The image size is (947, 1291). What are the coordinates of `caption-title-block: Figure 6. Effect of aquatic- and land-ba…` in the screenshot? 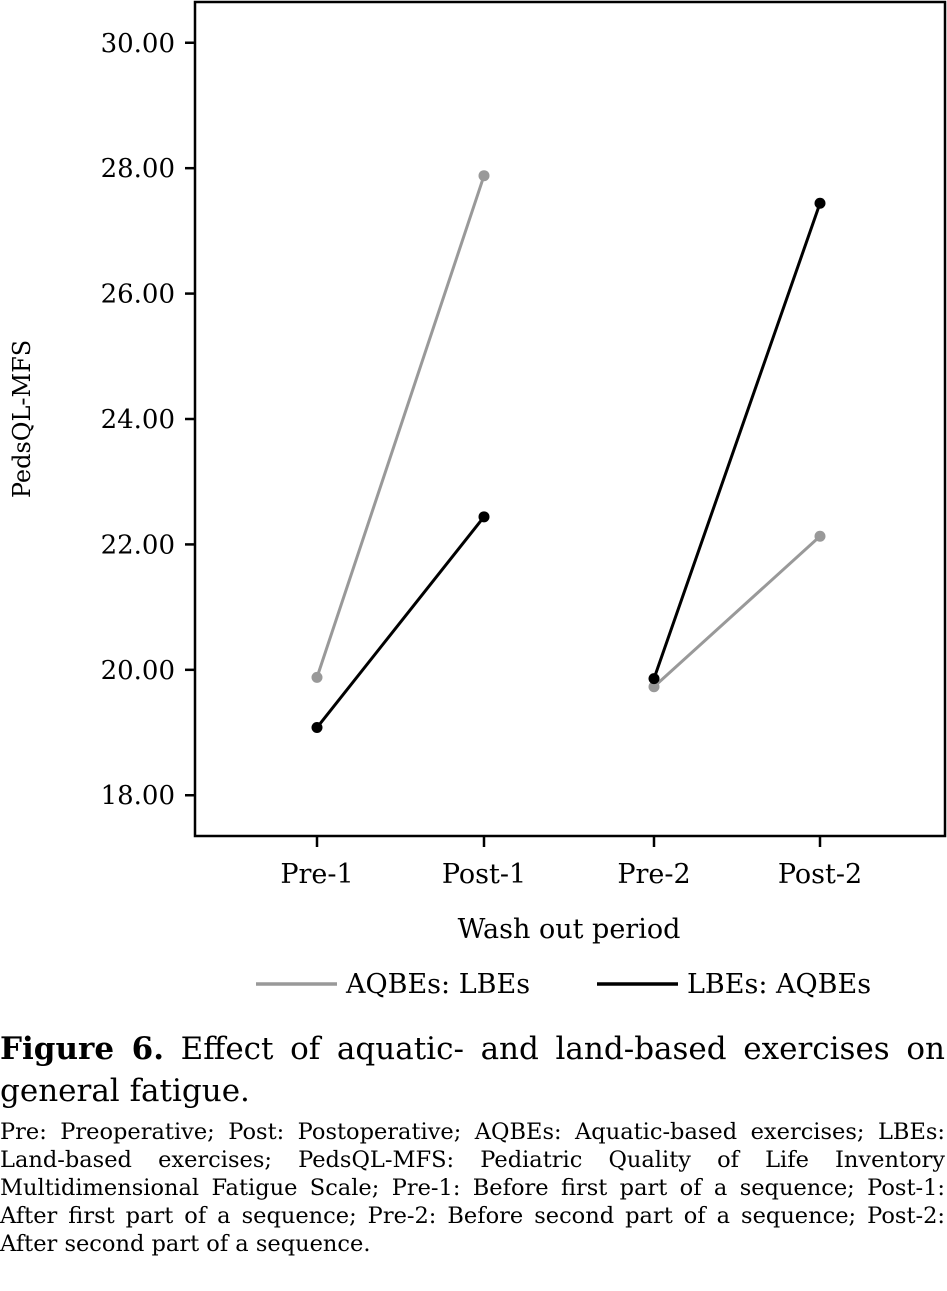 It's located at (472, 1070).